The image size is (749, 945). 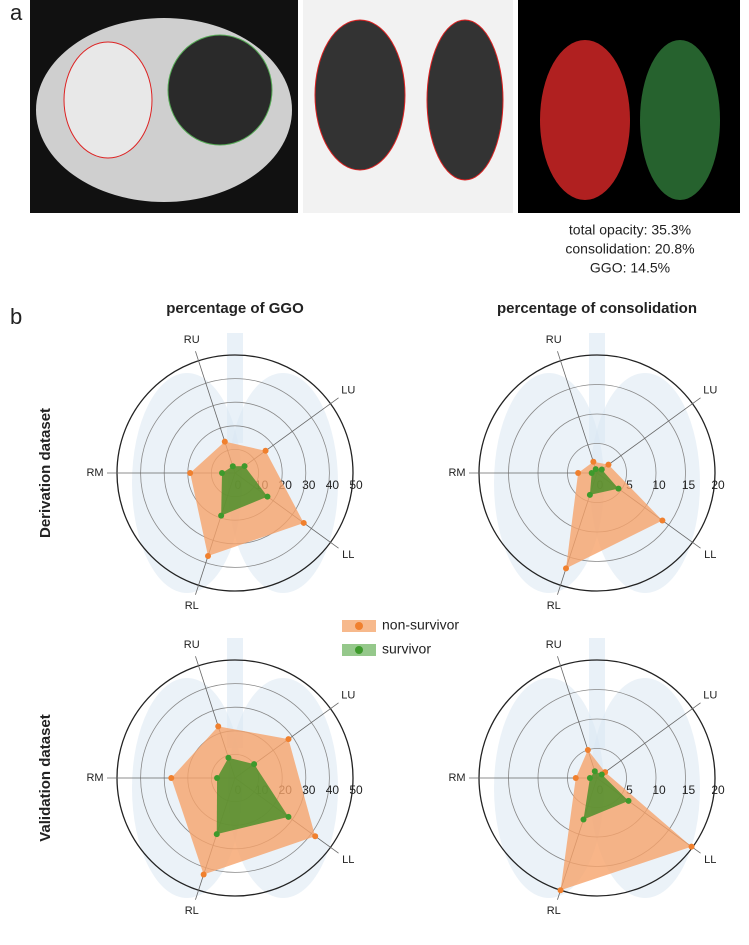 I want to click on render-left, so click(x=680, y=120).